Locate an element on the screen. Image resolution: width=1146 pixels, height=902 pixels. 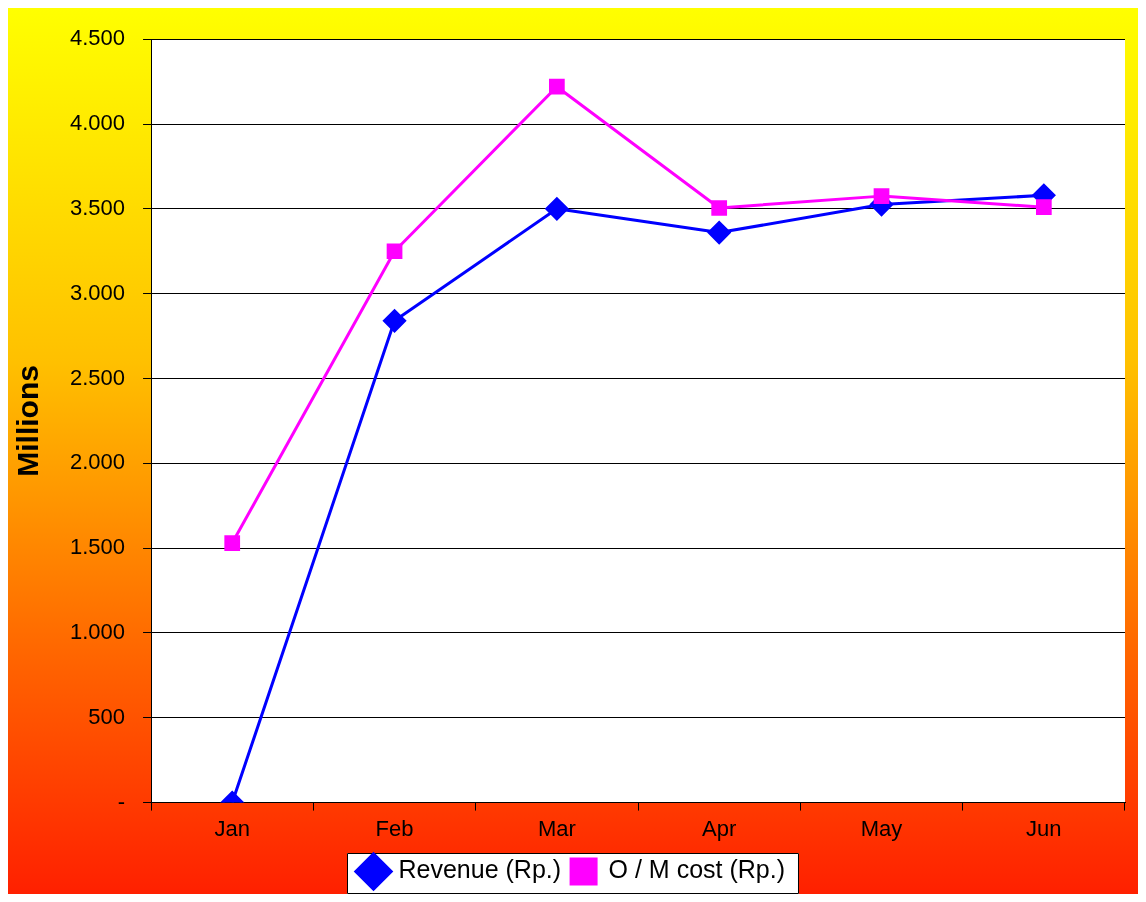
y-tick-label: 1.500 is located at coordinates (97, 547).